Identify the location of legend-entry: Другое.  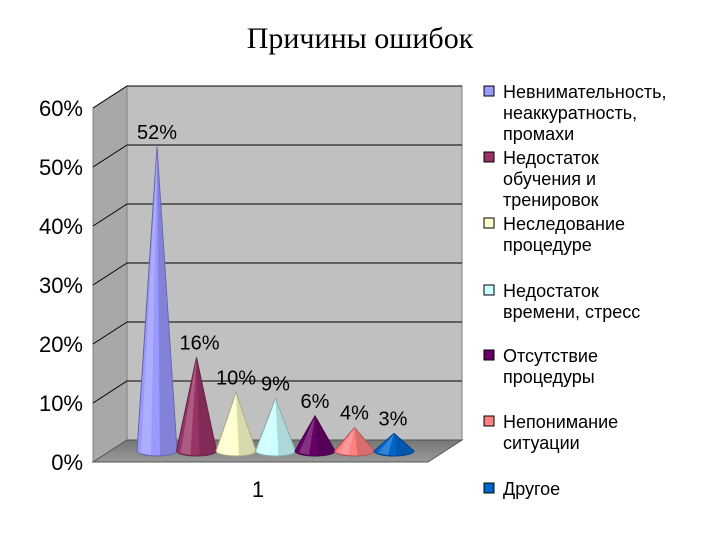
(521, 489).